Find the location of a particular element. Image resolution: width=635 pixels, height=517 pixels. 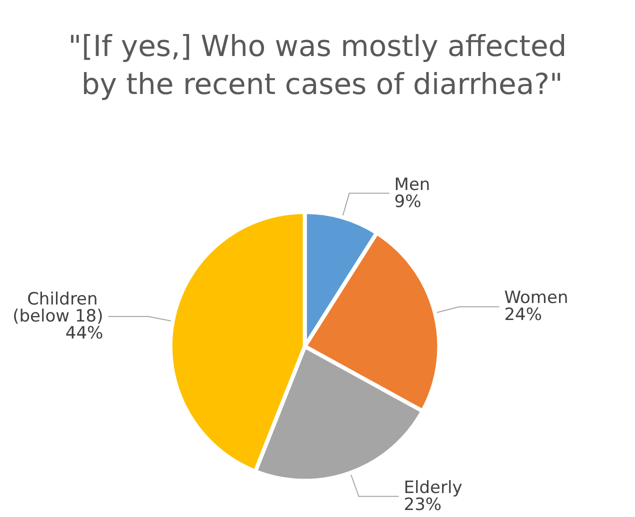

chart-title: "[If yes,] Who was mostly affected by the recent cases of diarrhea?" is located at coordinates (317, 65).